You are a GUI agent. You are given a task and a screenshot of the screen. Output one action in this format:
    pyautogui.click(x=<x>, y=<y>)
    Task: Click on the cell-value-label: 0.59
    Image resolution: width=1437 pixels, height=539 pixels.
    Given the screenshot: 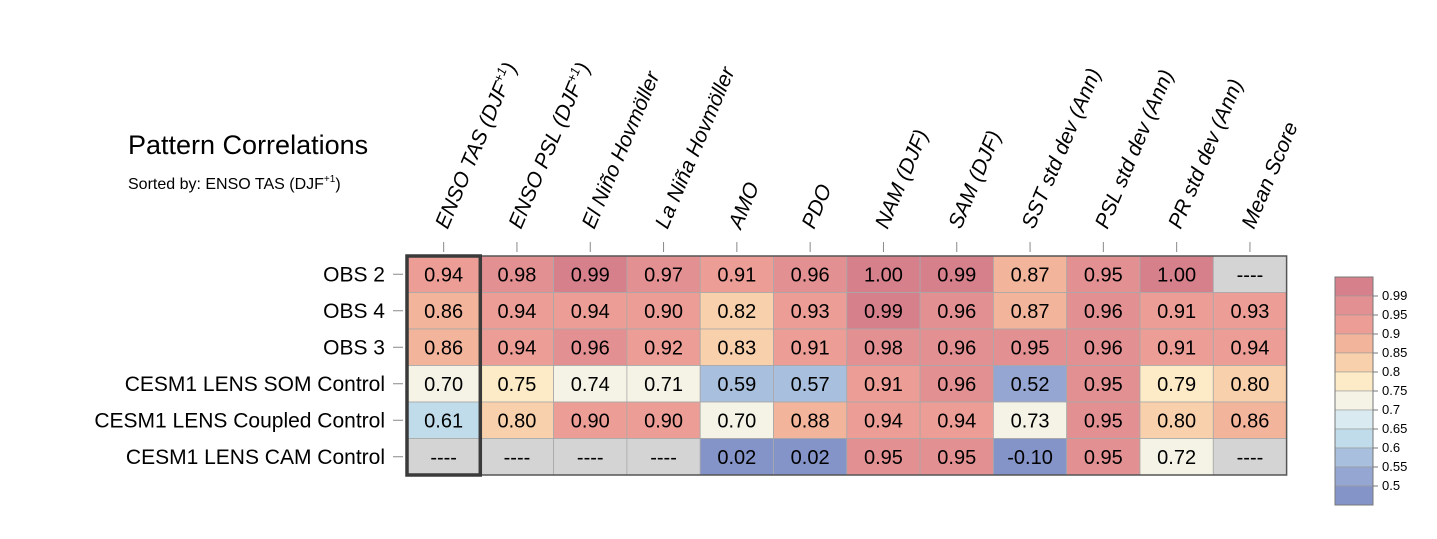 What is the action you would take?
    pyautogui.click(x=736, y=385)
    